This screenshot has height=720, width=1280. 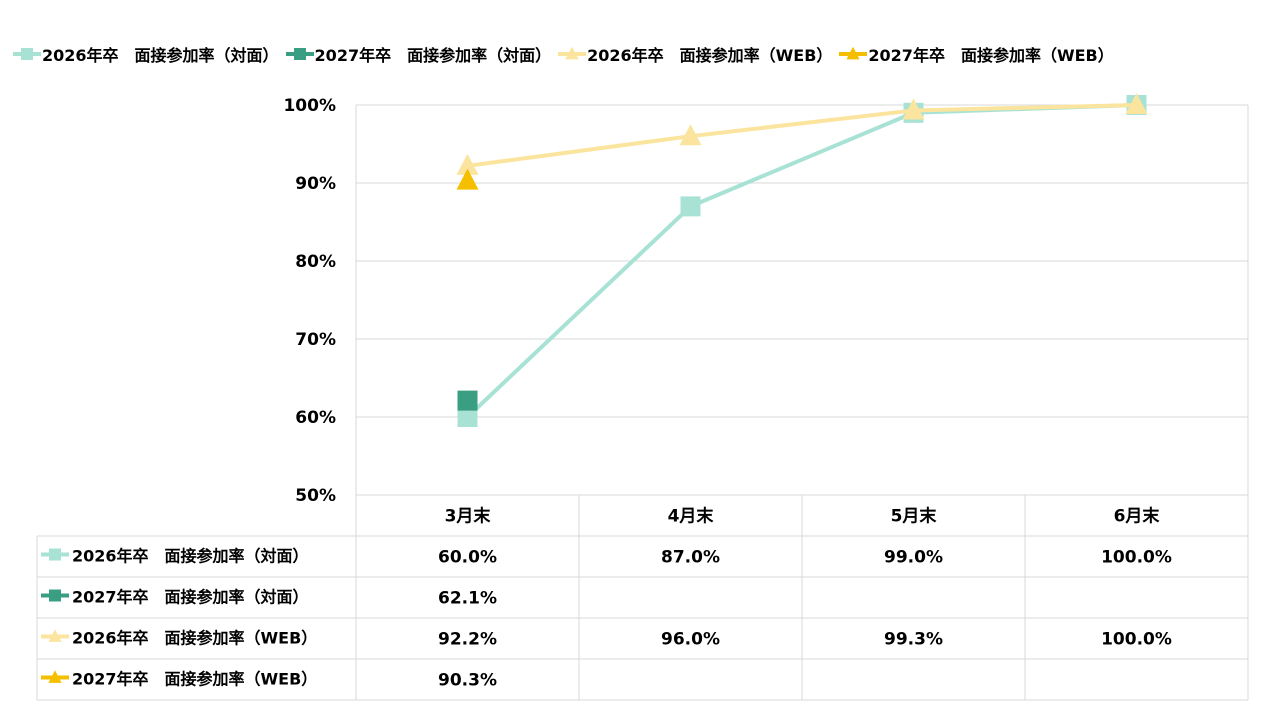 What do you see at coordinates (190, 597) in the screenshot?
I see `row-label: 2027年卒 面接参加率（対面）` at bounding box center [190, 597].